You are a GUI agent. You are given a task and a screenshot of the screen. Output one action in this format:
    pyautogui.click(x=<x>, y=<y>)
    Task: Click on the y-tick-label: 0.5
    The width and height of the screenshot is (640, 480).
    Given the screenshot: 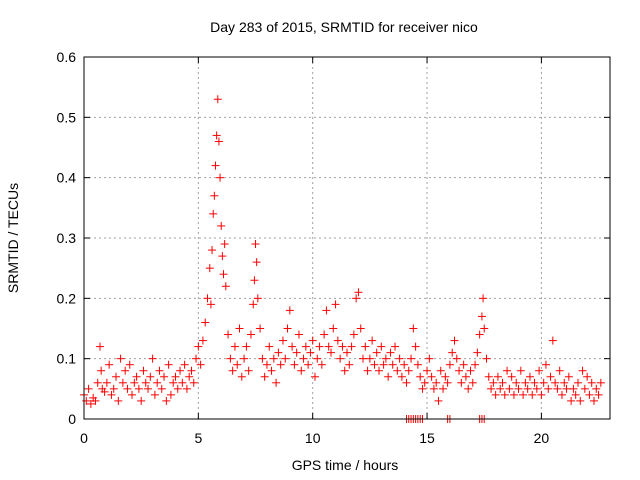 What is the action you would take?
    pyautogui.click(x=67, y=117)
    